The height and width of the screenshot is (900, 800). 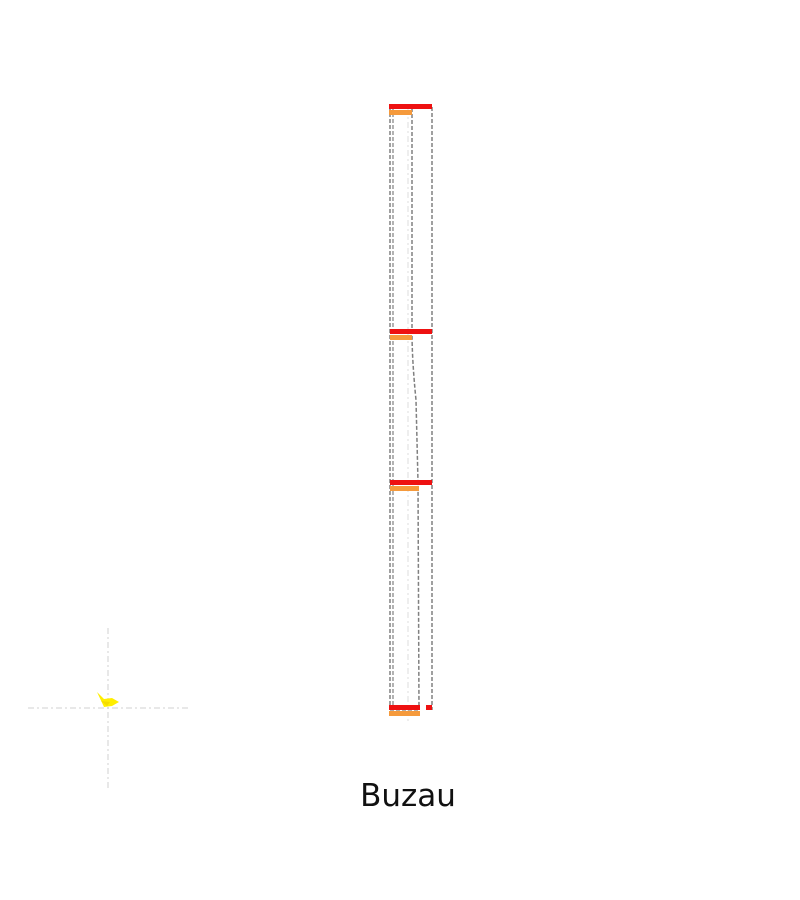 I want to click on outer-frame, so click(x=411, y=408).